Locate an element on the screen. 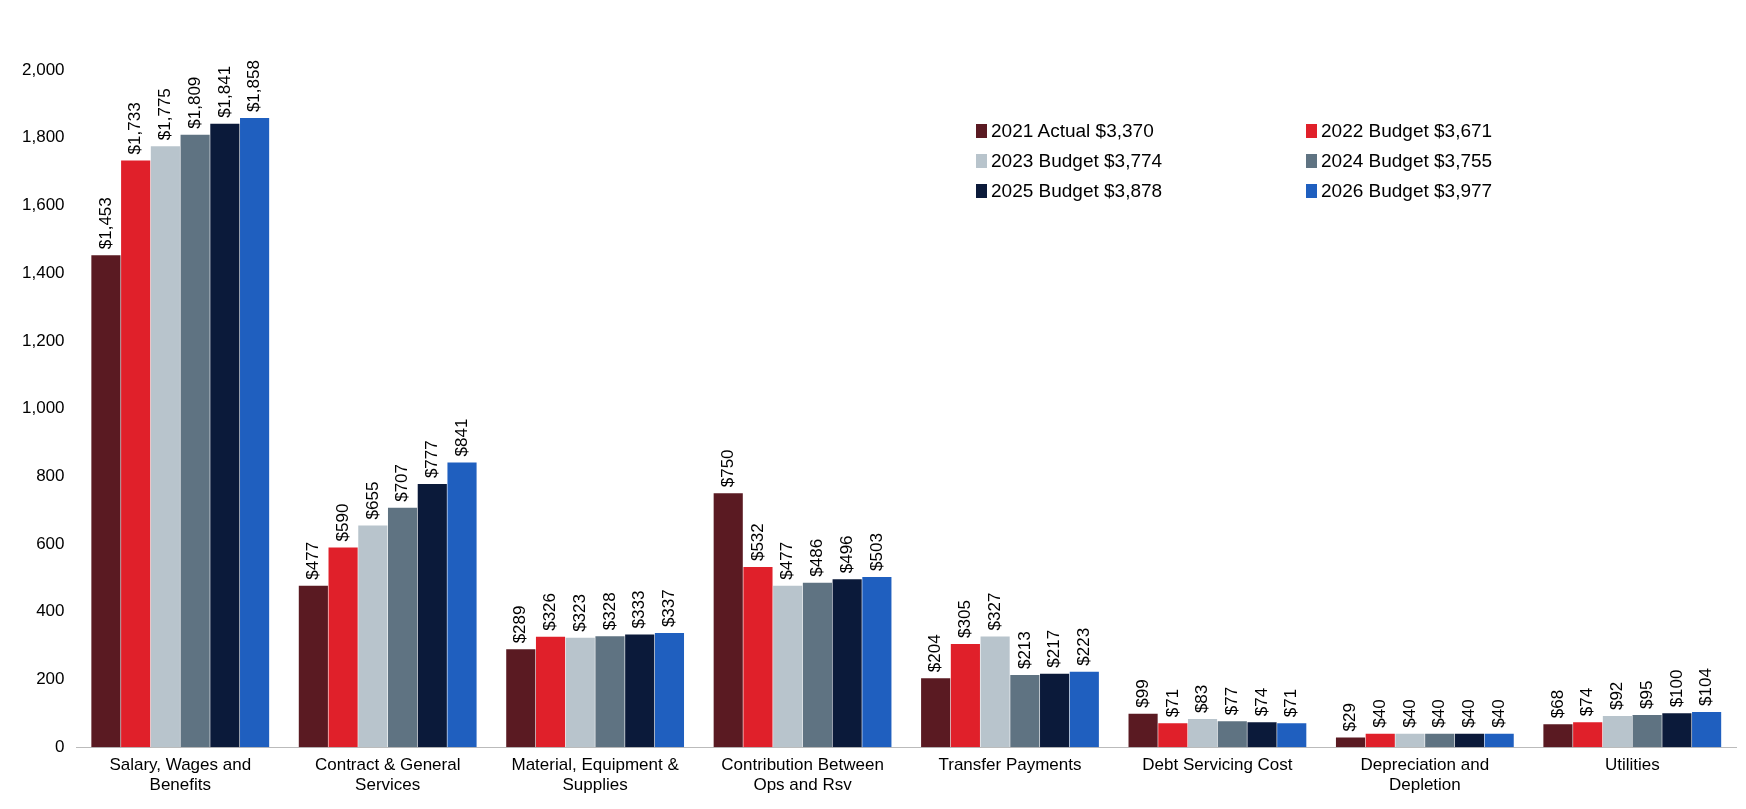 The width and height of the screenshot is (1746, 809). data-label: $777 is located at coordinates (431, 459).